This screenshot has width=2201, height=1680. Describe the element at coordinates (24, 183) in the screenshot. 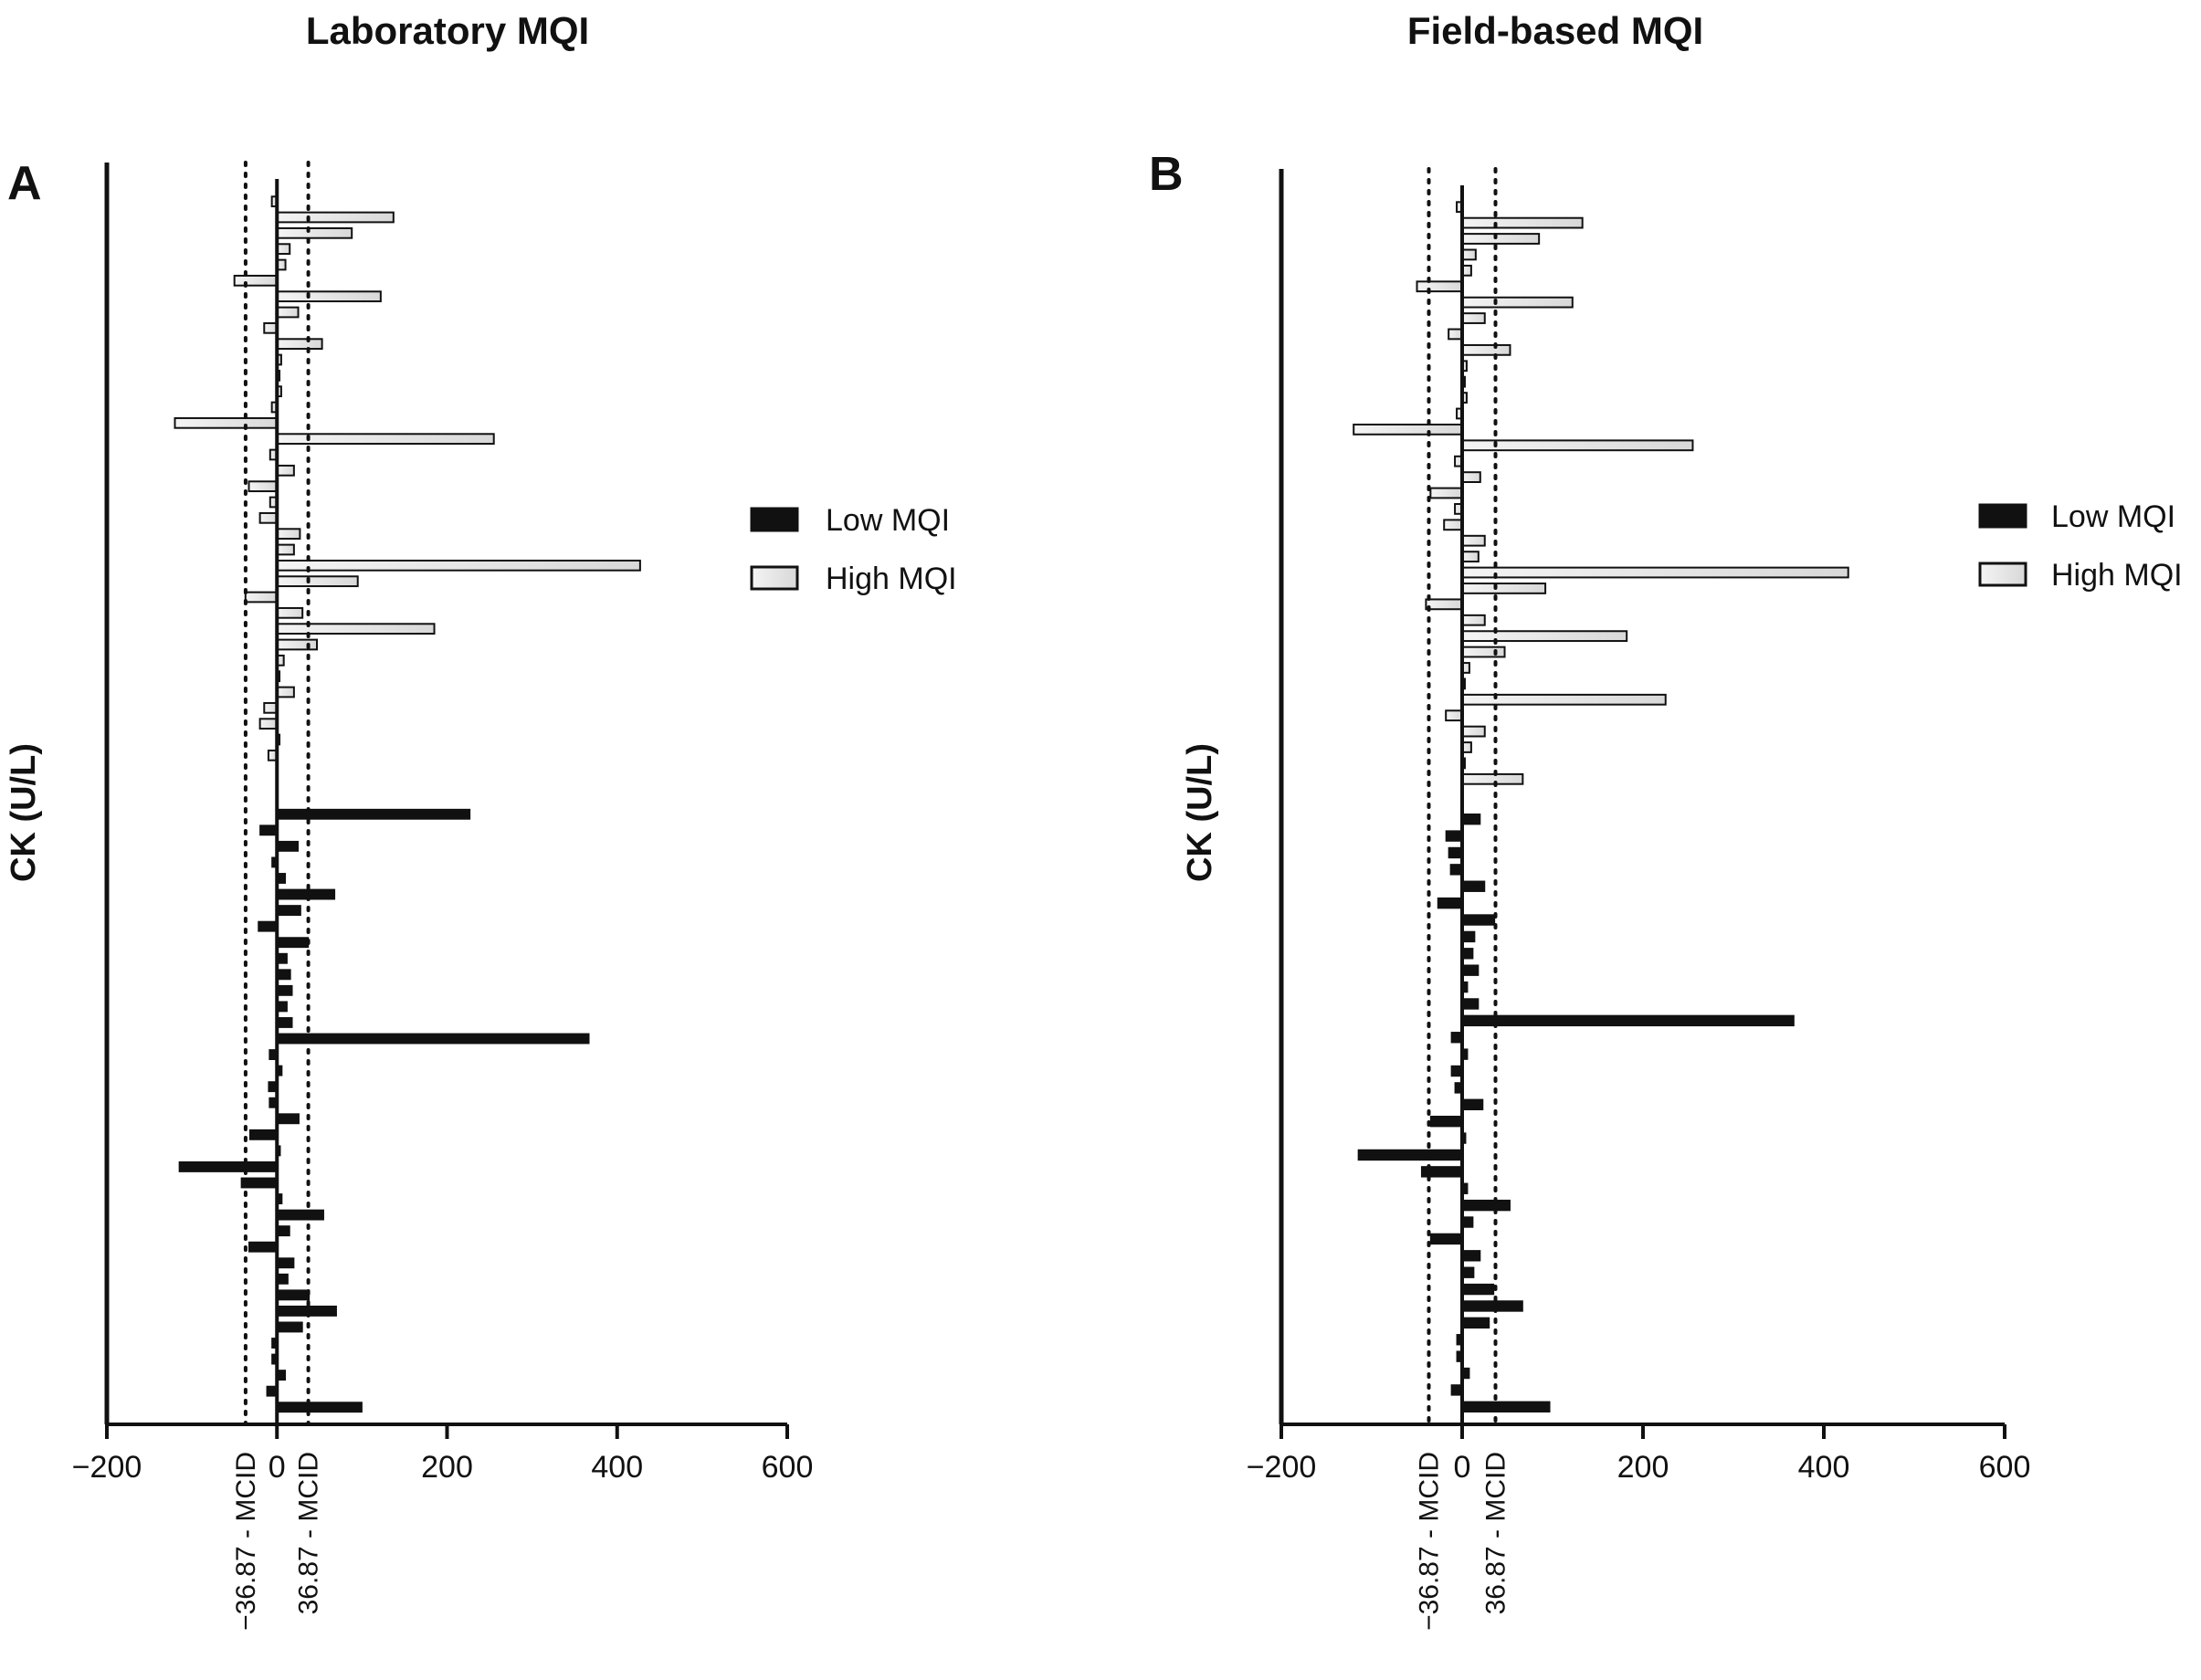

I see `panel-letter: A` at that location.